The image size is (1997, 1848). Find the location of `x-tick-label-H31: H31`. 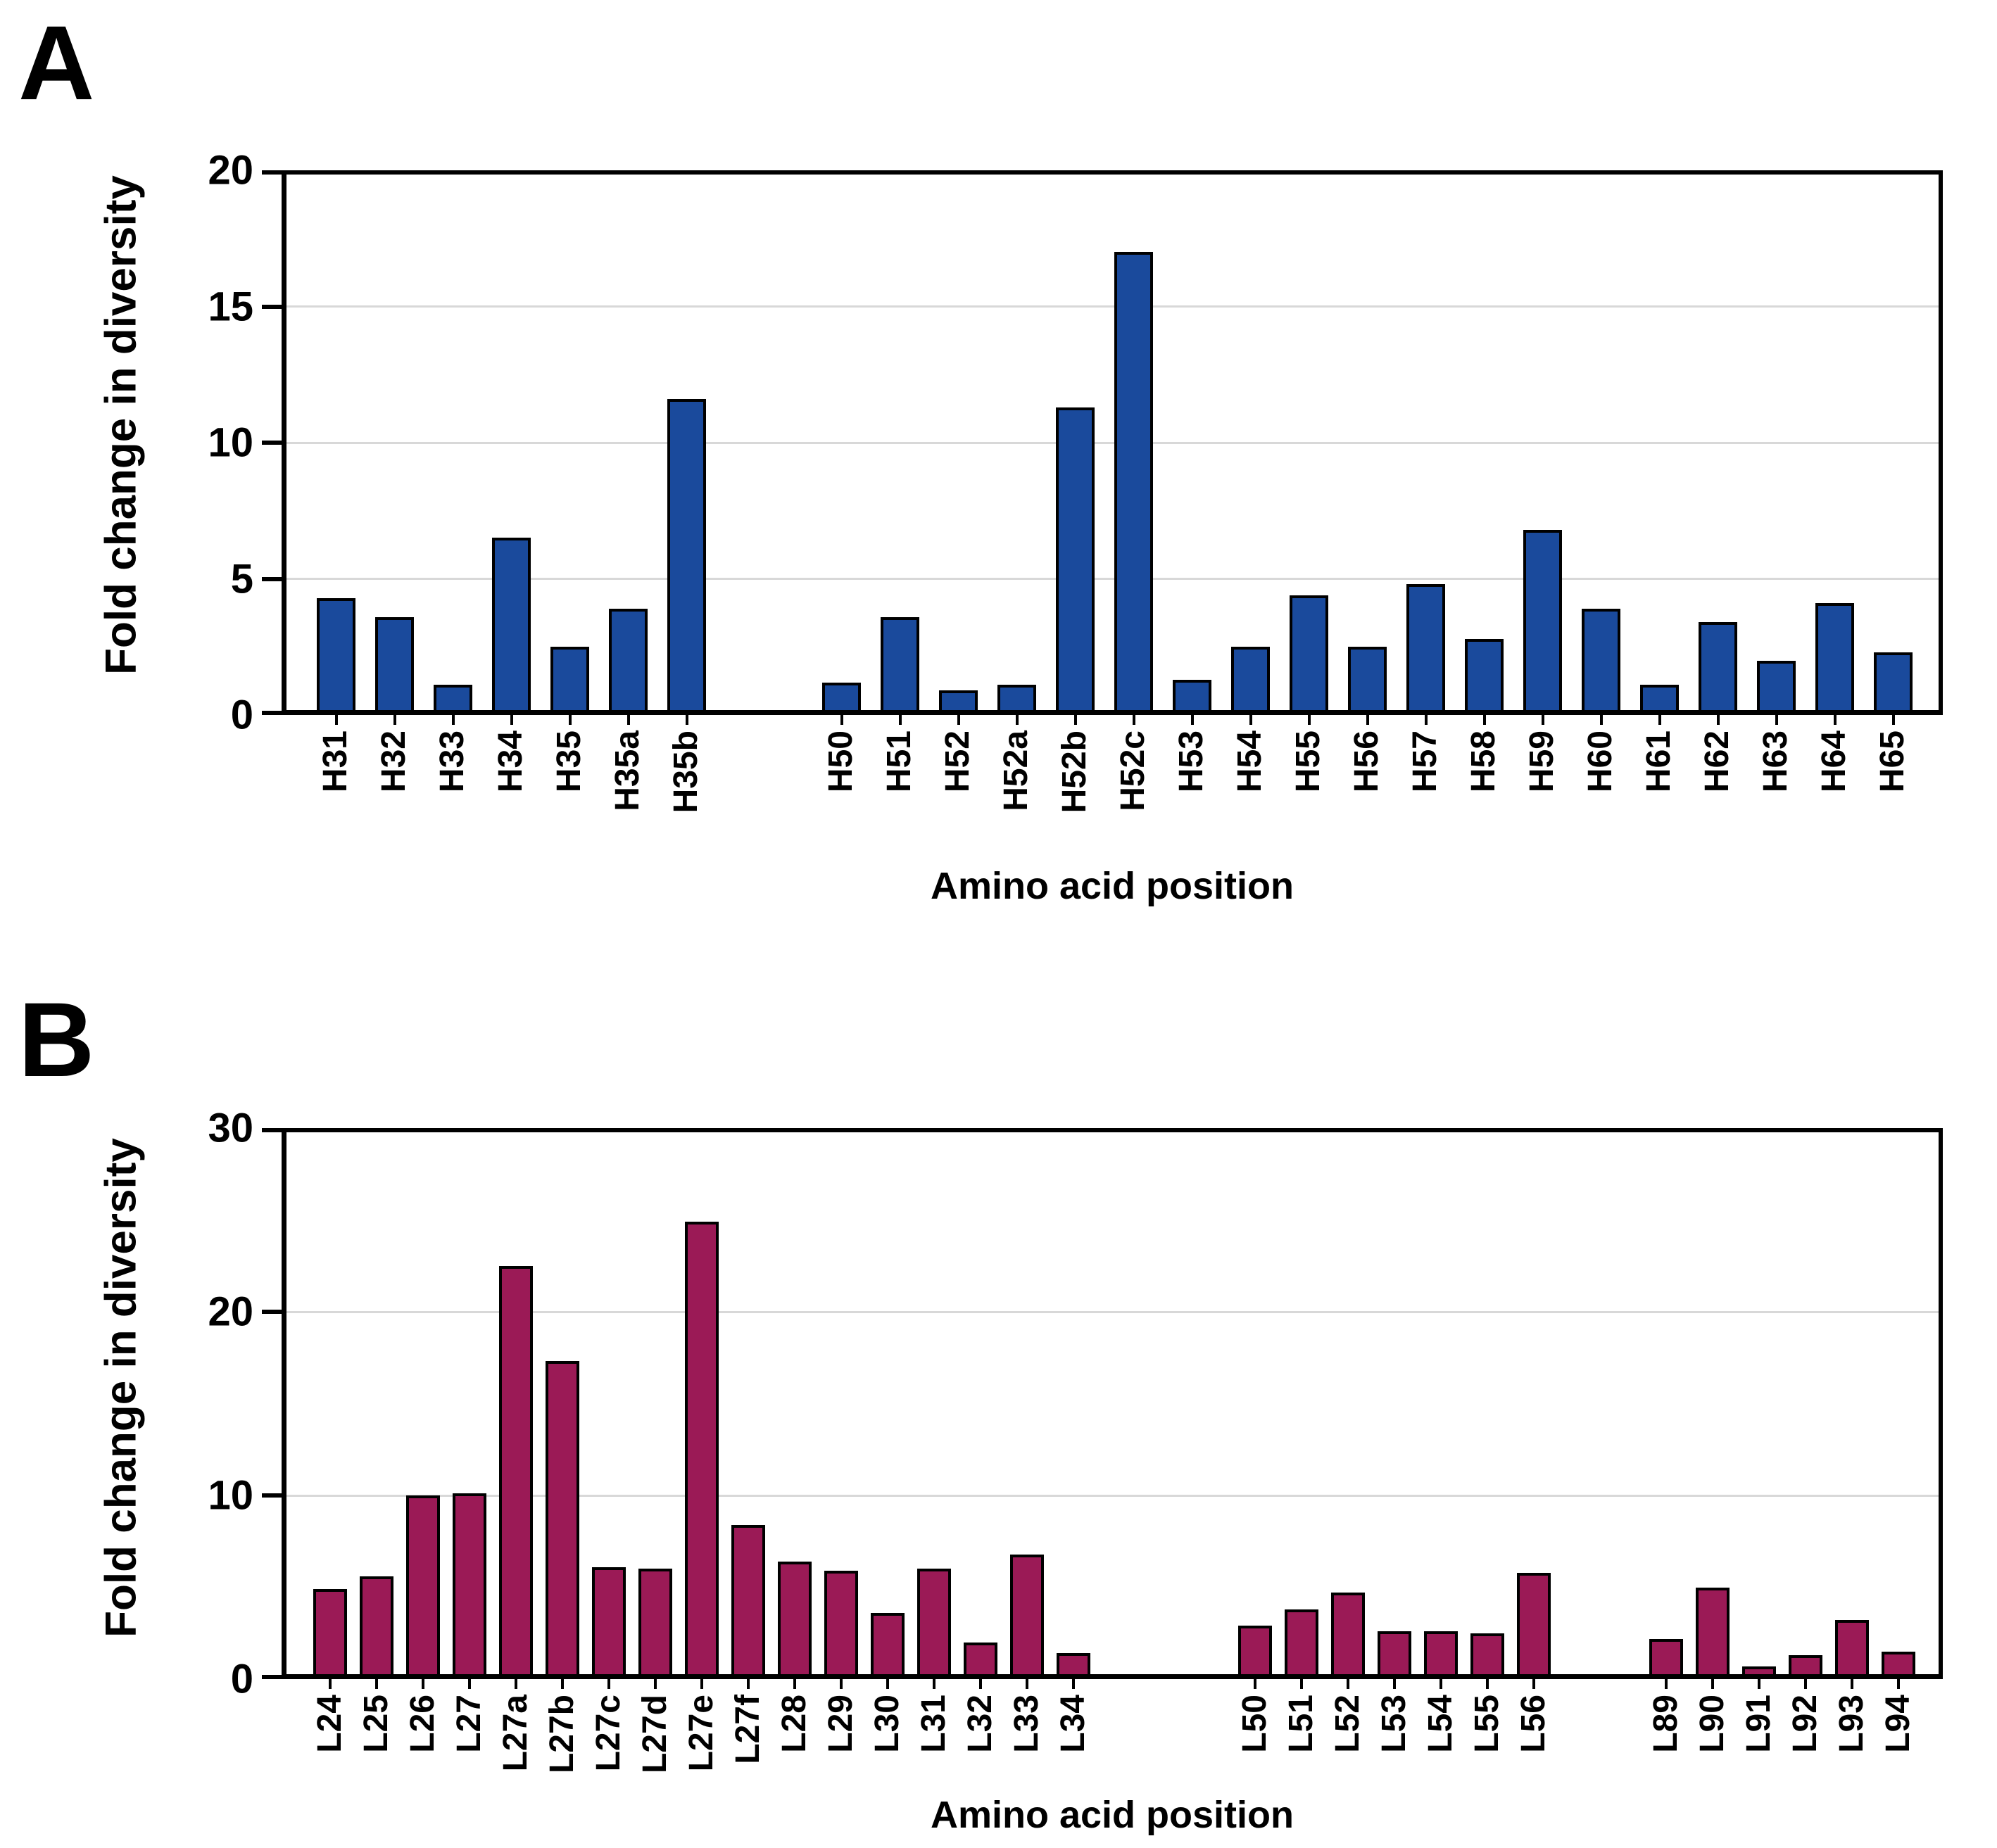

x-tick-label-H31: H31 is located at coordinates (336, 761).